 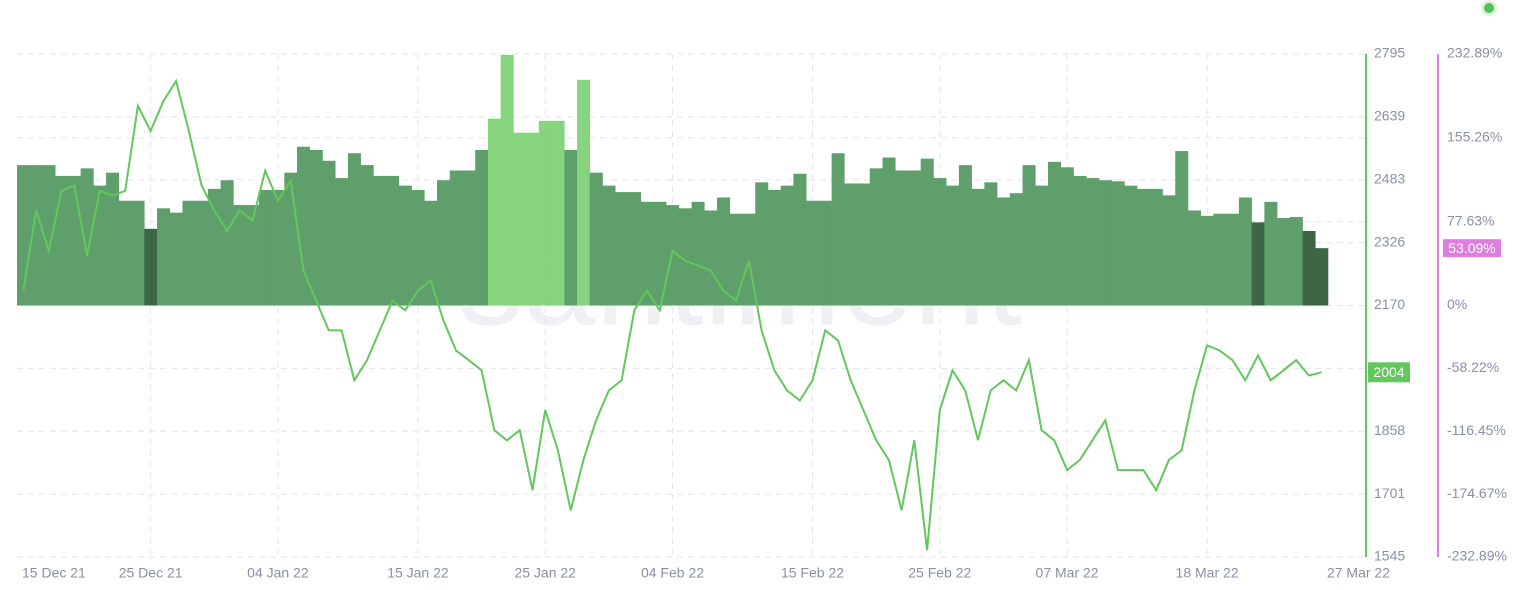 I want to click on y-tick-label: 1701, so click(x=1389, y=493).